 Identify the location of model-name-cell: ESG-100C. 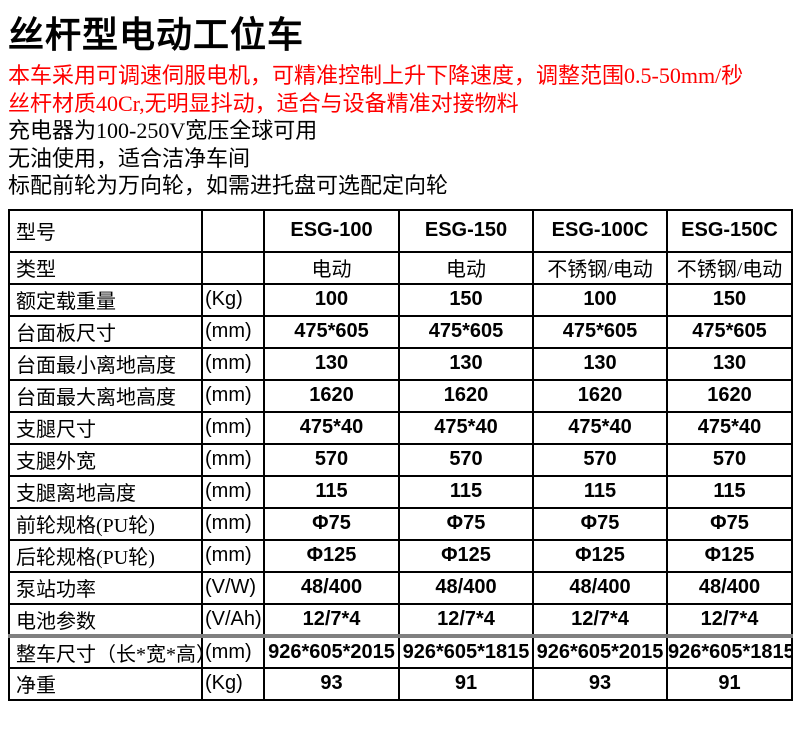
(600, 230).